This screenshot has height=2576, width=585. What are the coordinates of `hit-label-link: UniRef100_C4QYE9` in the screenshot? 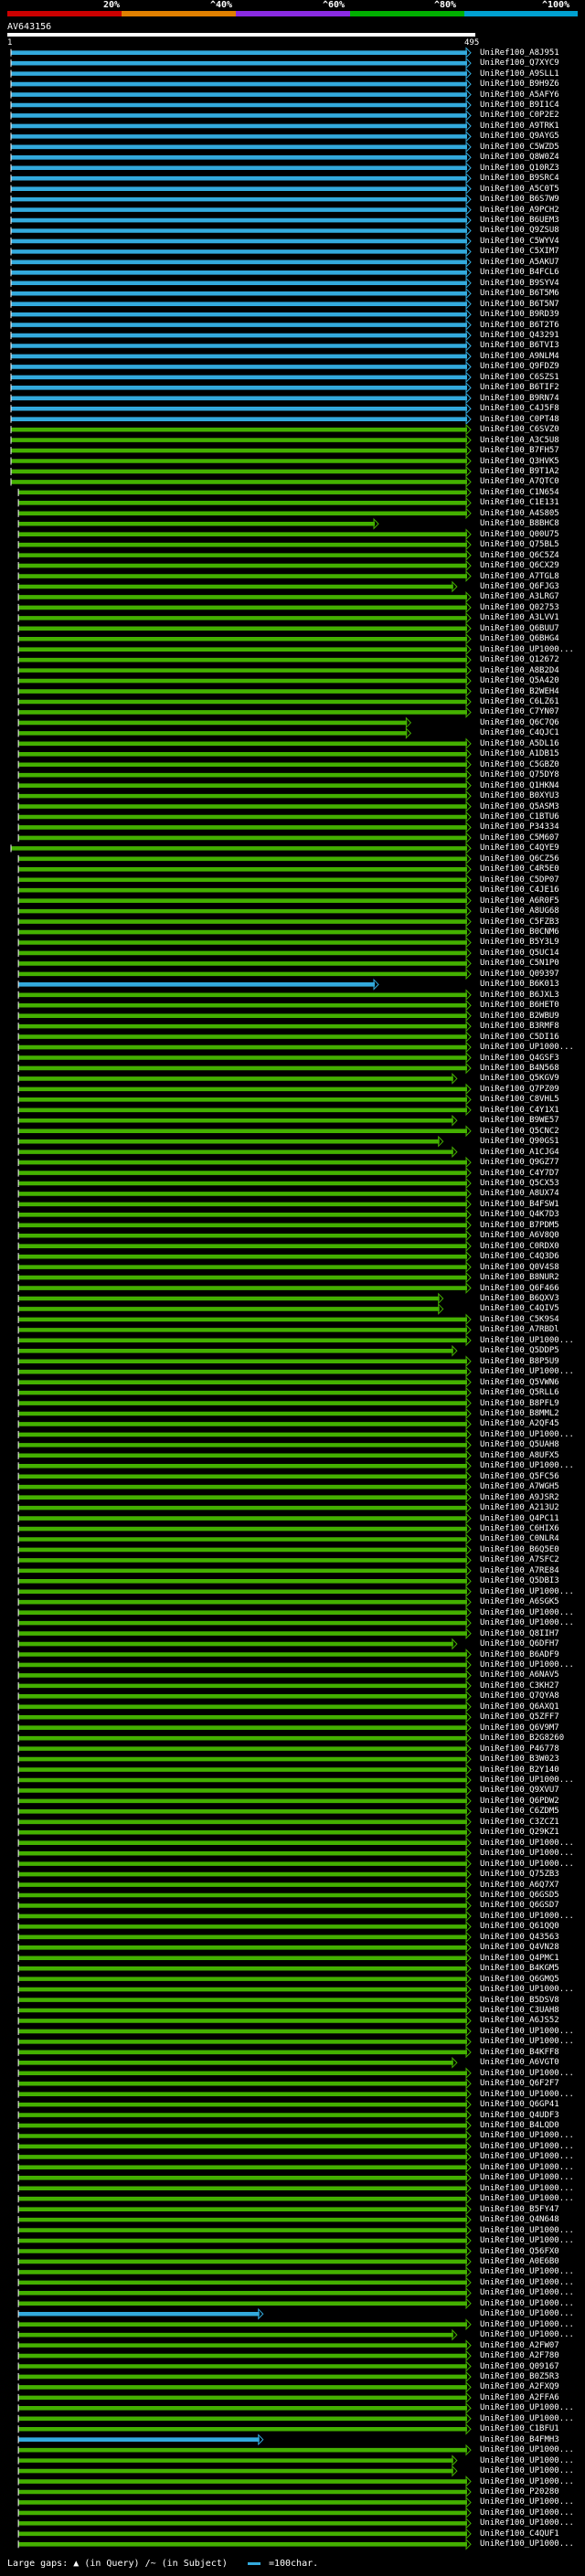 It's located at (519, 848).